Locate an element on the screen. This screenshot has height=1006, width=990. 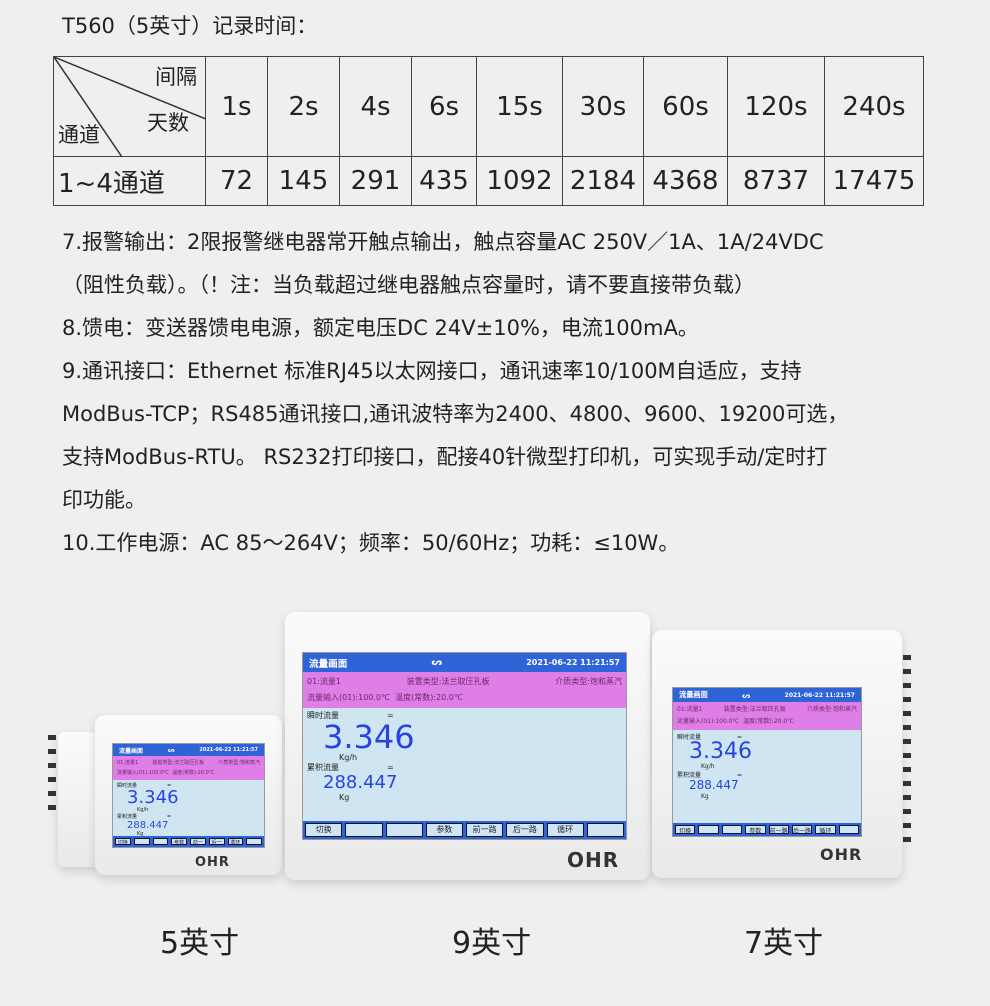
caption-9-inch: 9英寸 is located at coordinates (492, 943).